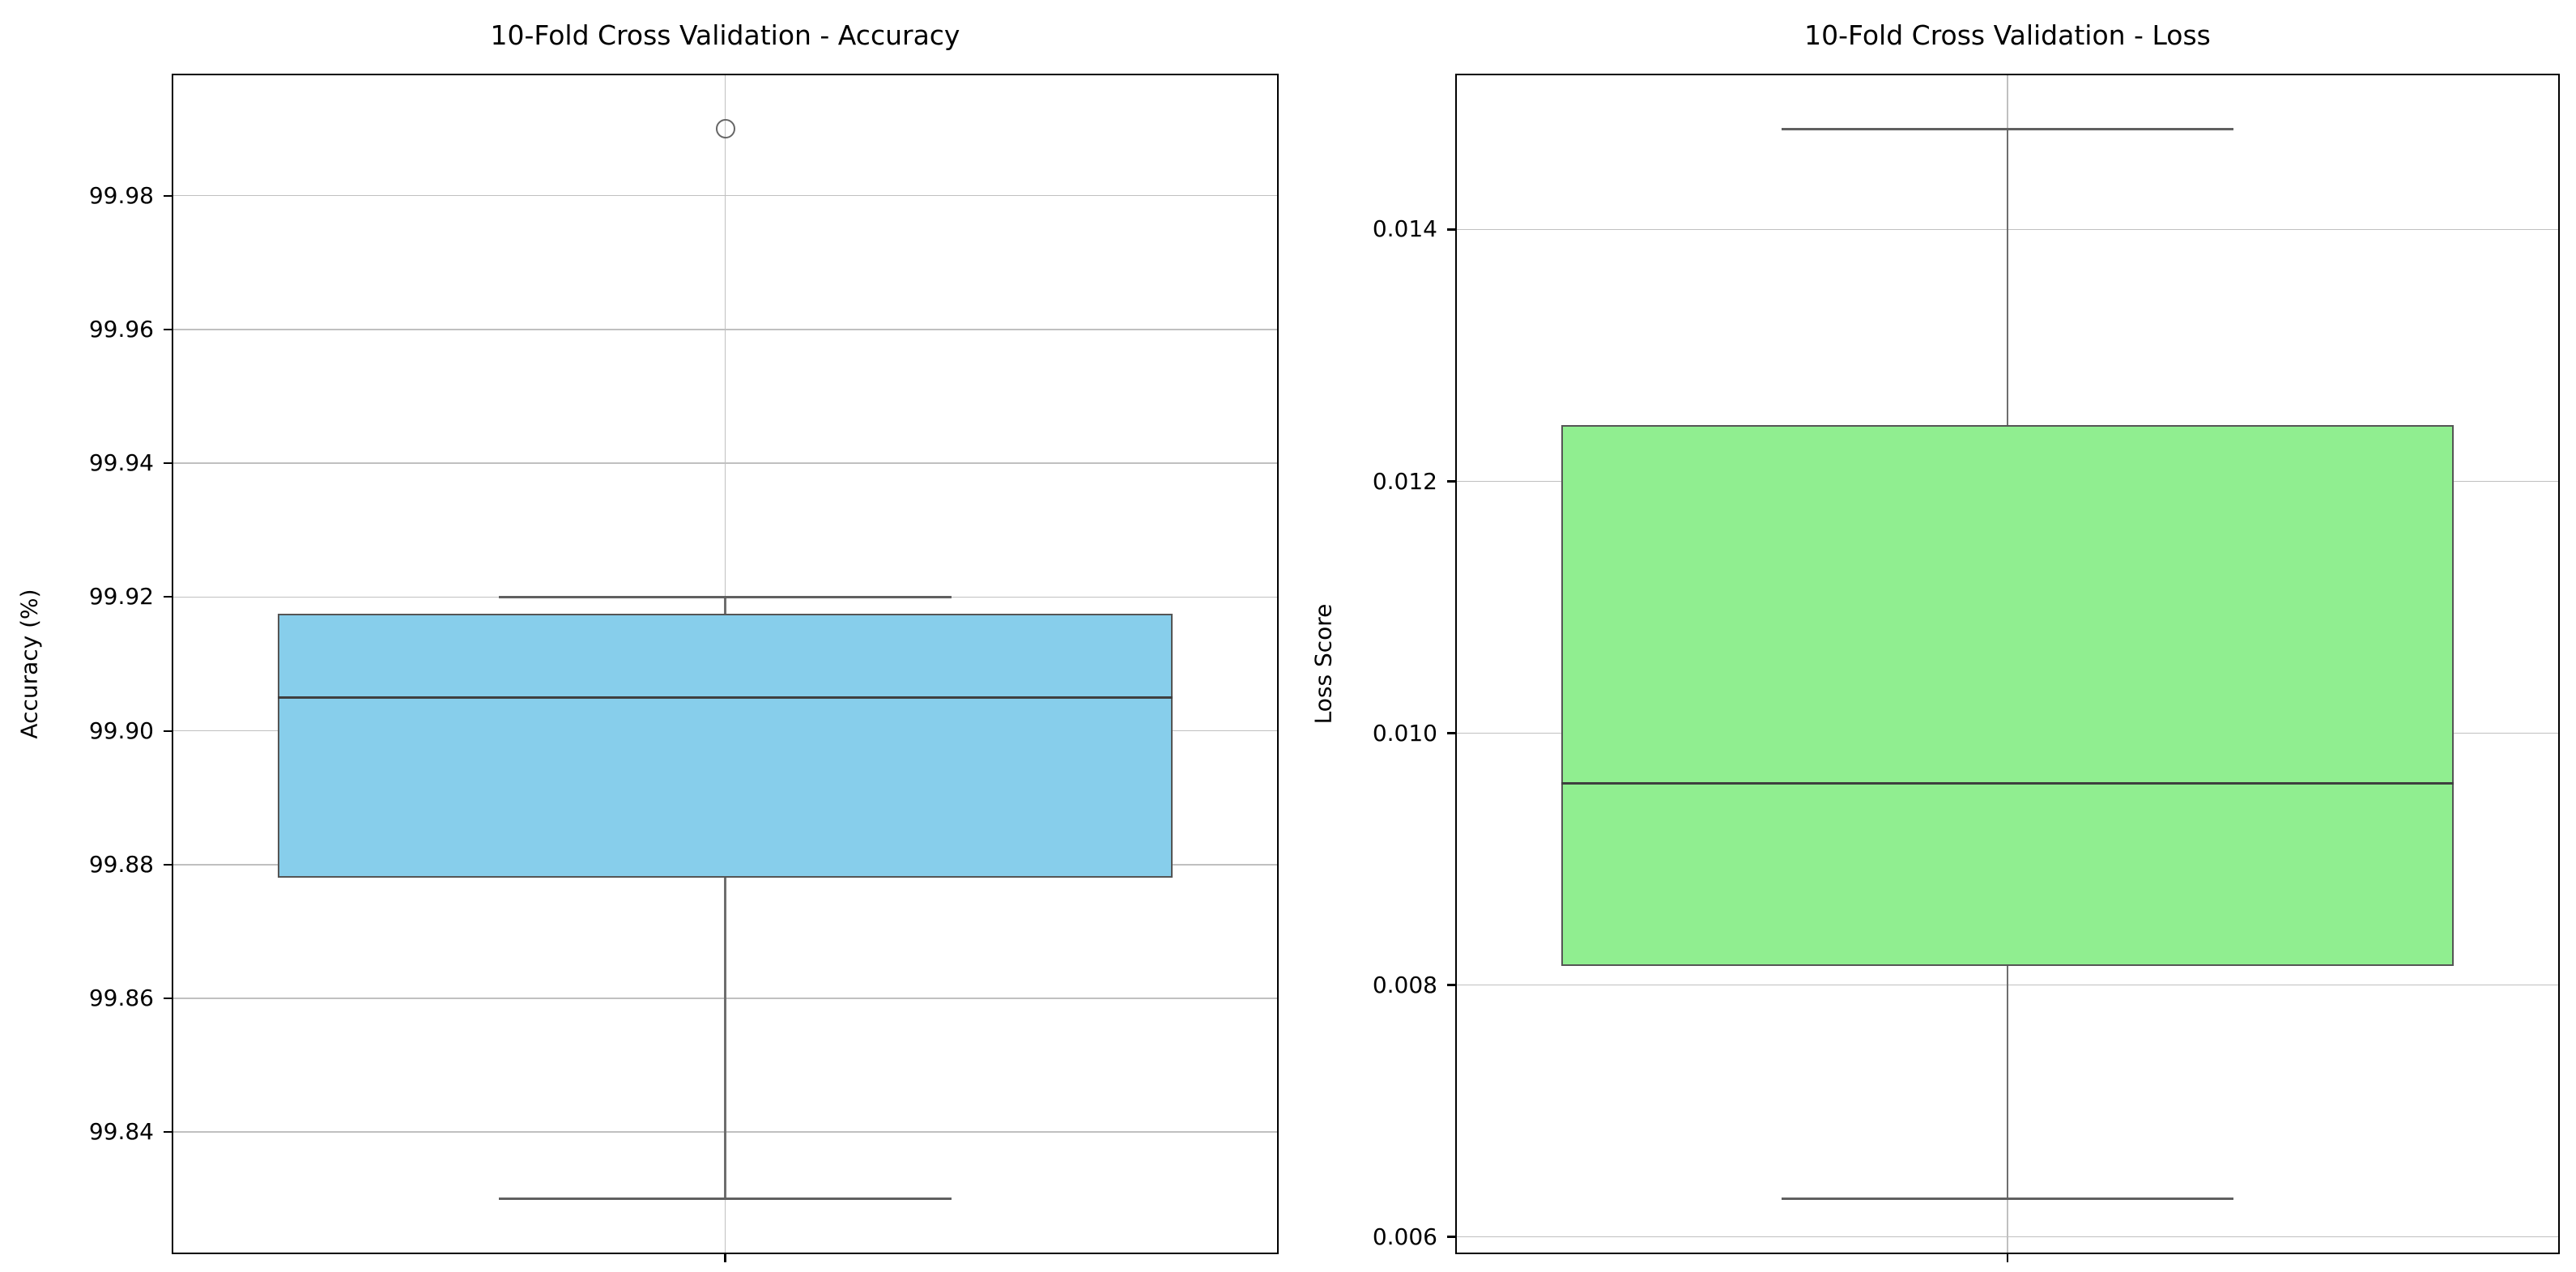 The image size is (2576, 1272). I want to click on y-tick-label: 99.90, so click(121, 731).